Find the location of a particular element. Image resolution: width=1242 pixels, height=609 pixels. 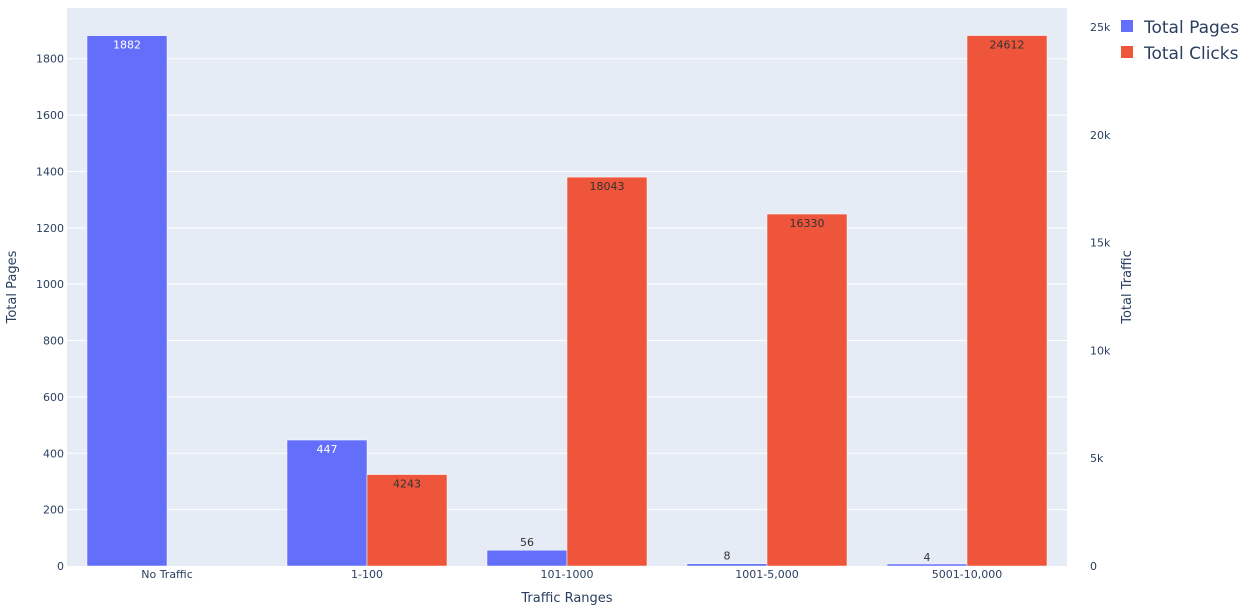

y-right-tick-label: 15k is located at coordinates (1100, 243).